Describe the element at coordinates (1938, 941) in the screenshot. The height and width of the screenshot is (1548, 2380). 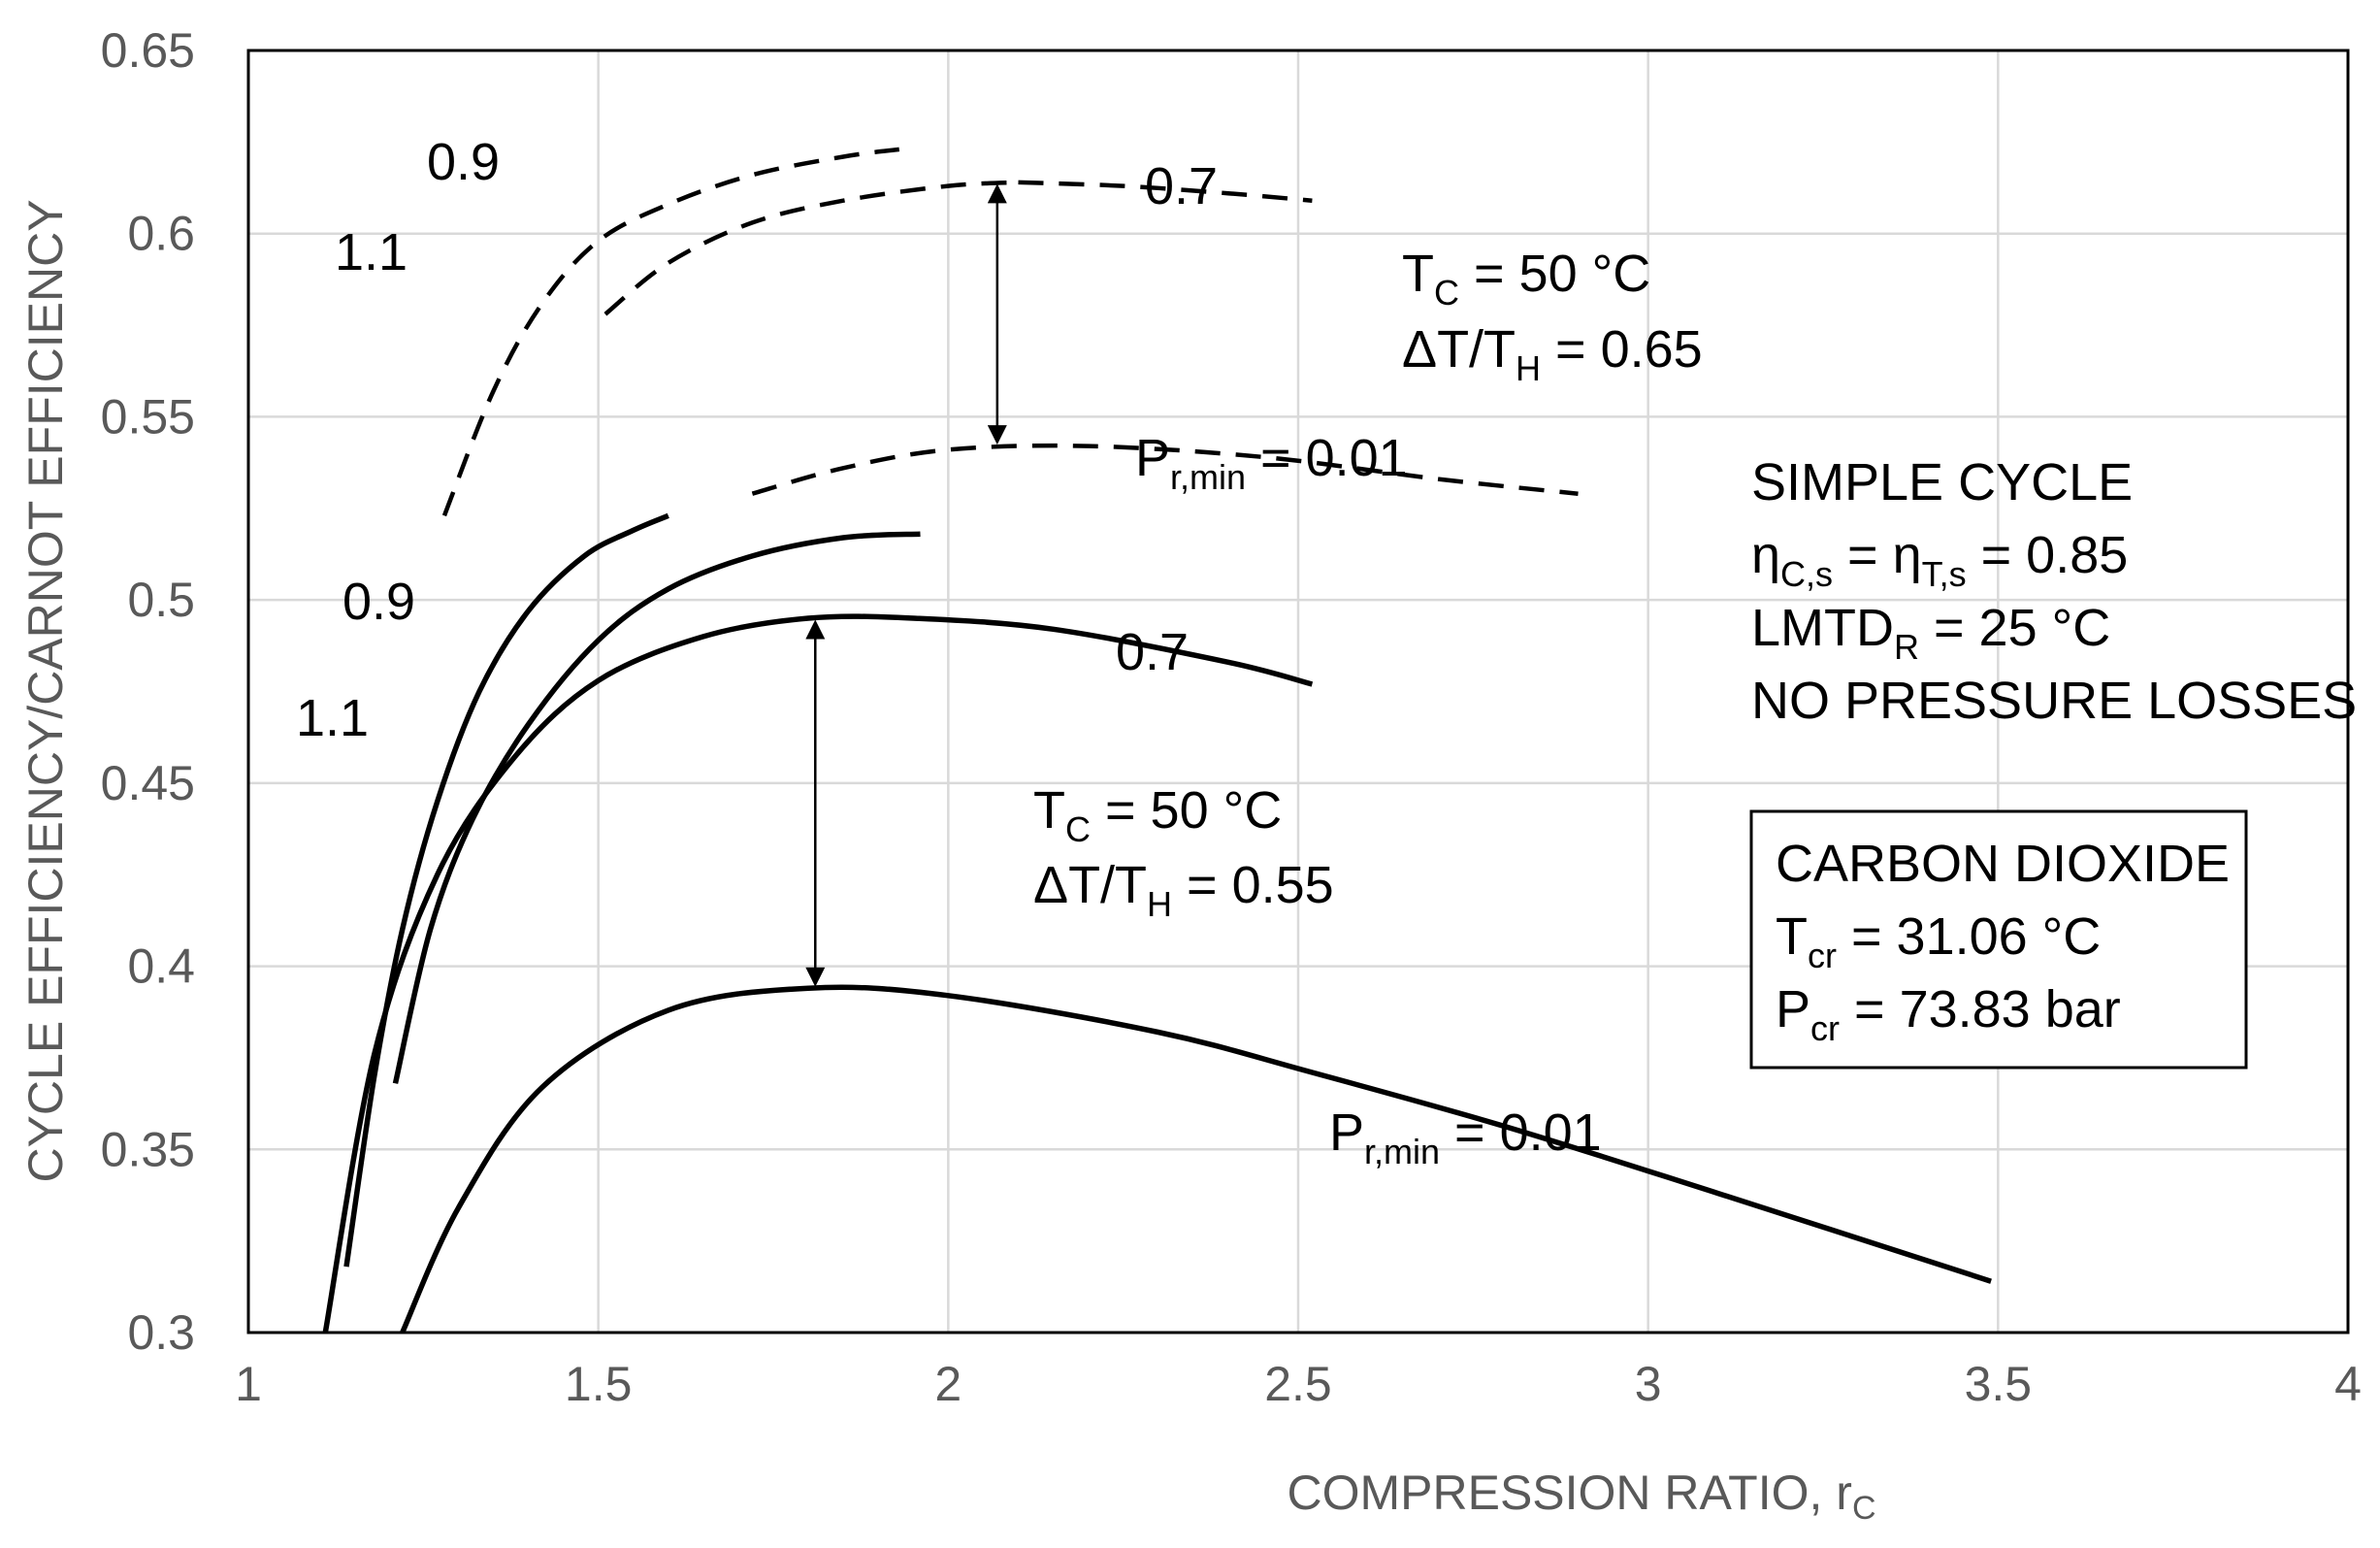
I see `fluid-box-tcr: Tcr = 31.06 °C` at that location.